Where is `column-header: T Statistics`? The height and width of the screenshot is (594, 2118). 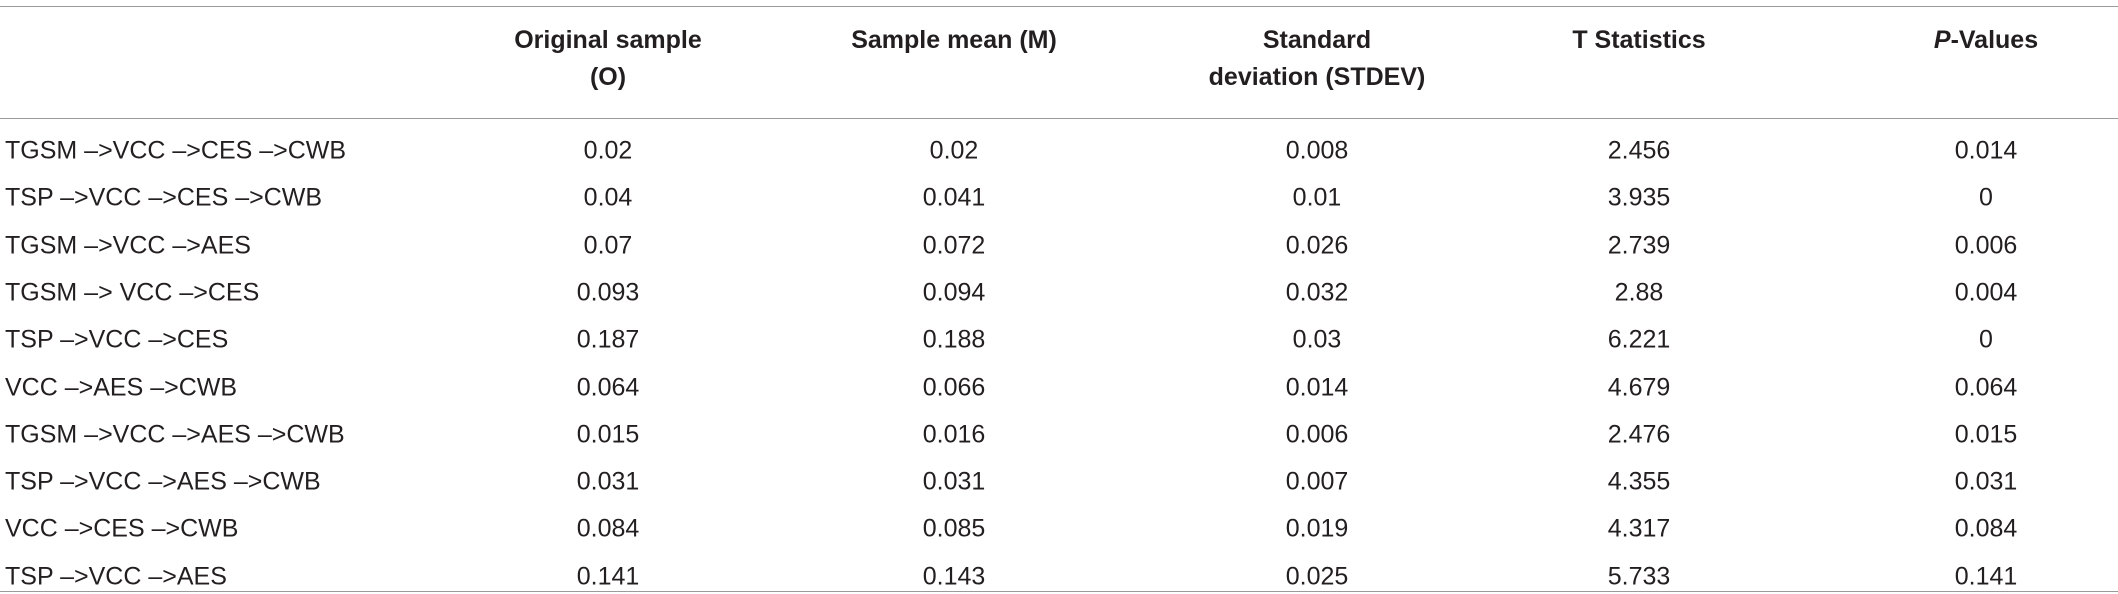 column-header: T Statistics is located at coordinates (1638, 40).